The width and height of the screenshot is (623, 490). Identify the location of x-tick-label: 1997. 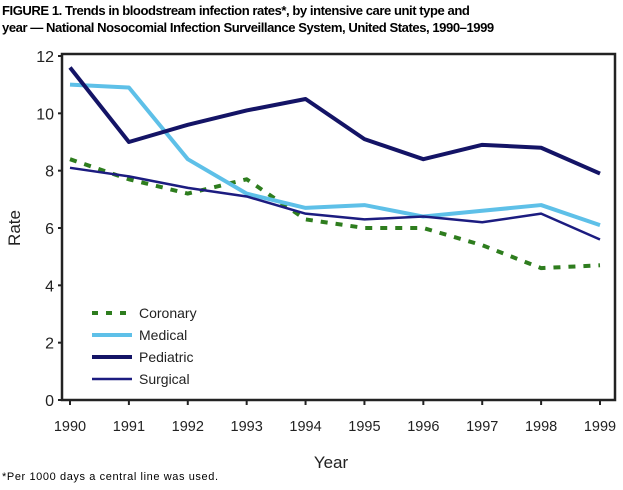
(482, 427).